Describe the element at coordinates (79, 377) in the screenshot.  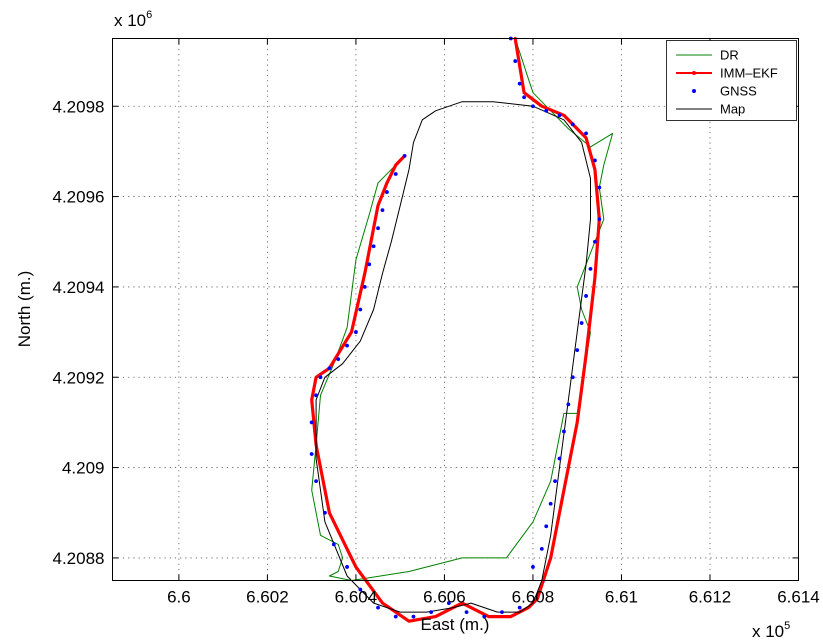
I see `y-tick-label: 4.2092` at that location.